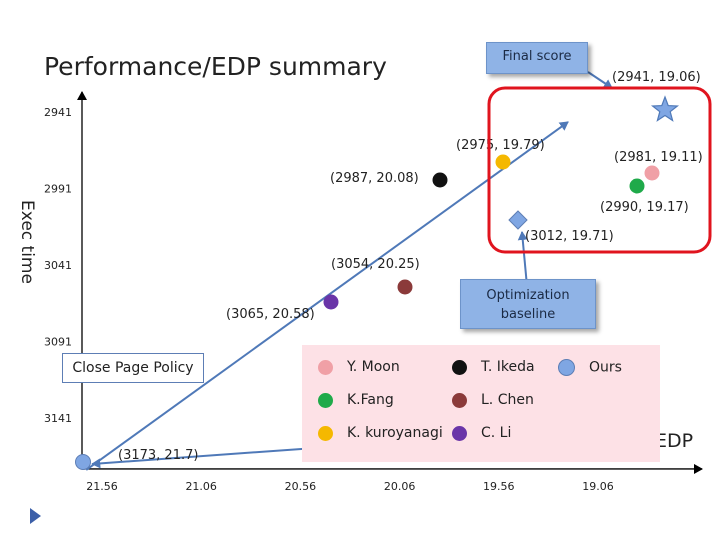 This screenshot has width=720, height=540. What do you see at coordinates (395, 433) in the screenshot?
I see `legend-label: K. kuroyanagi` at bounding box center [395, 433].